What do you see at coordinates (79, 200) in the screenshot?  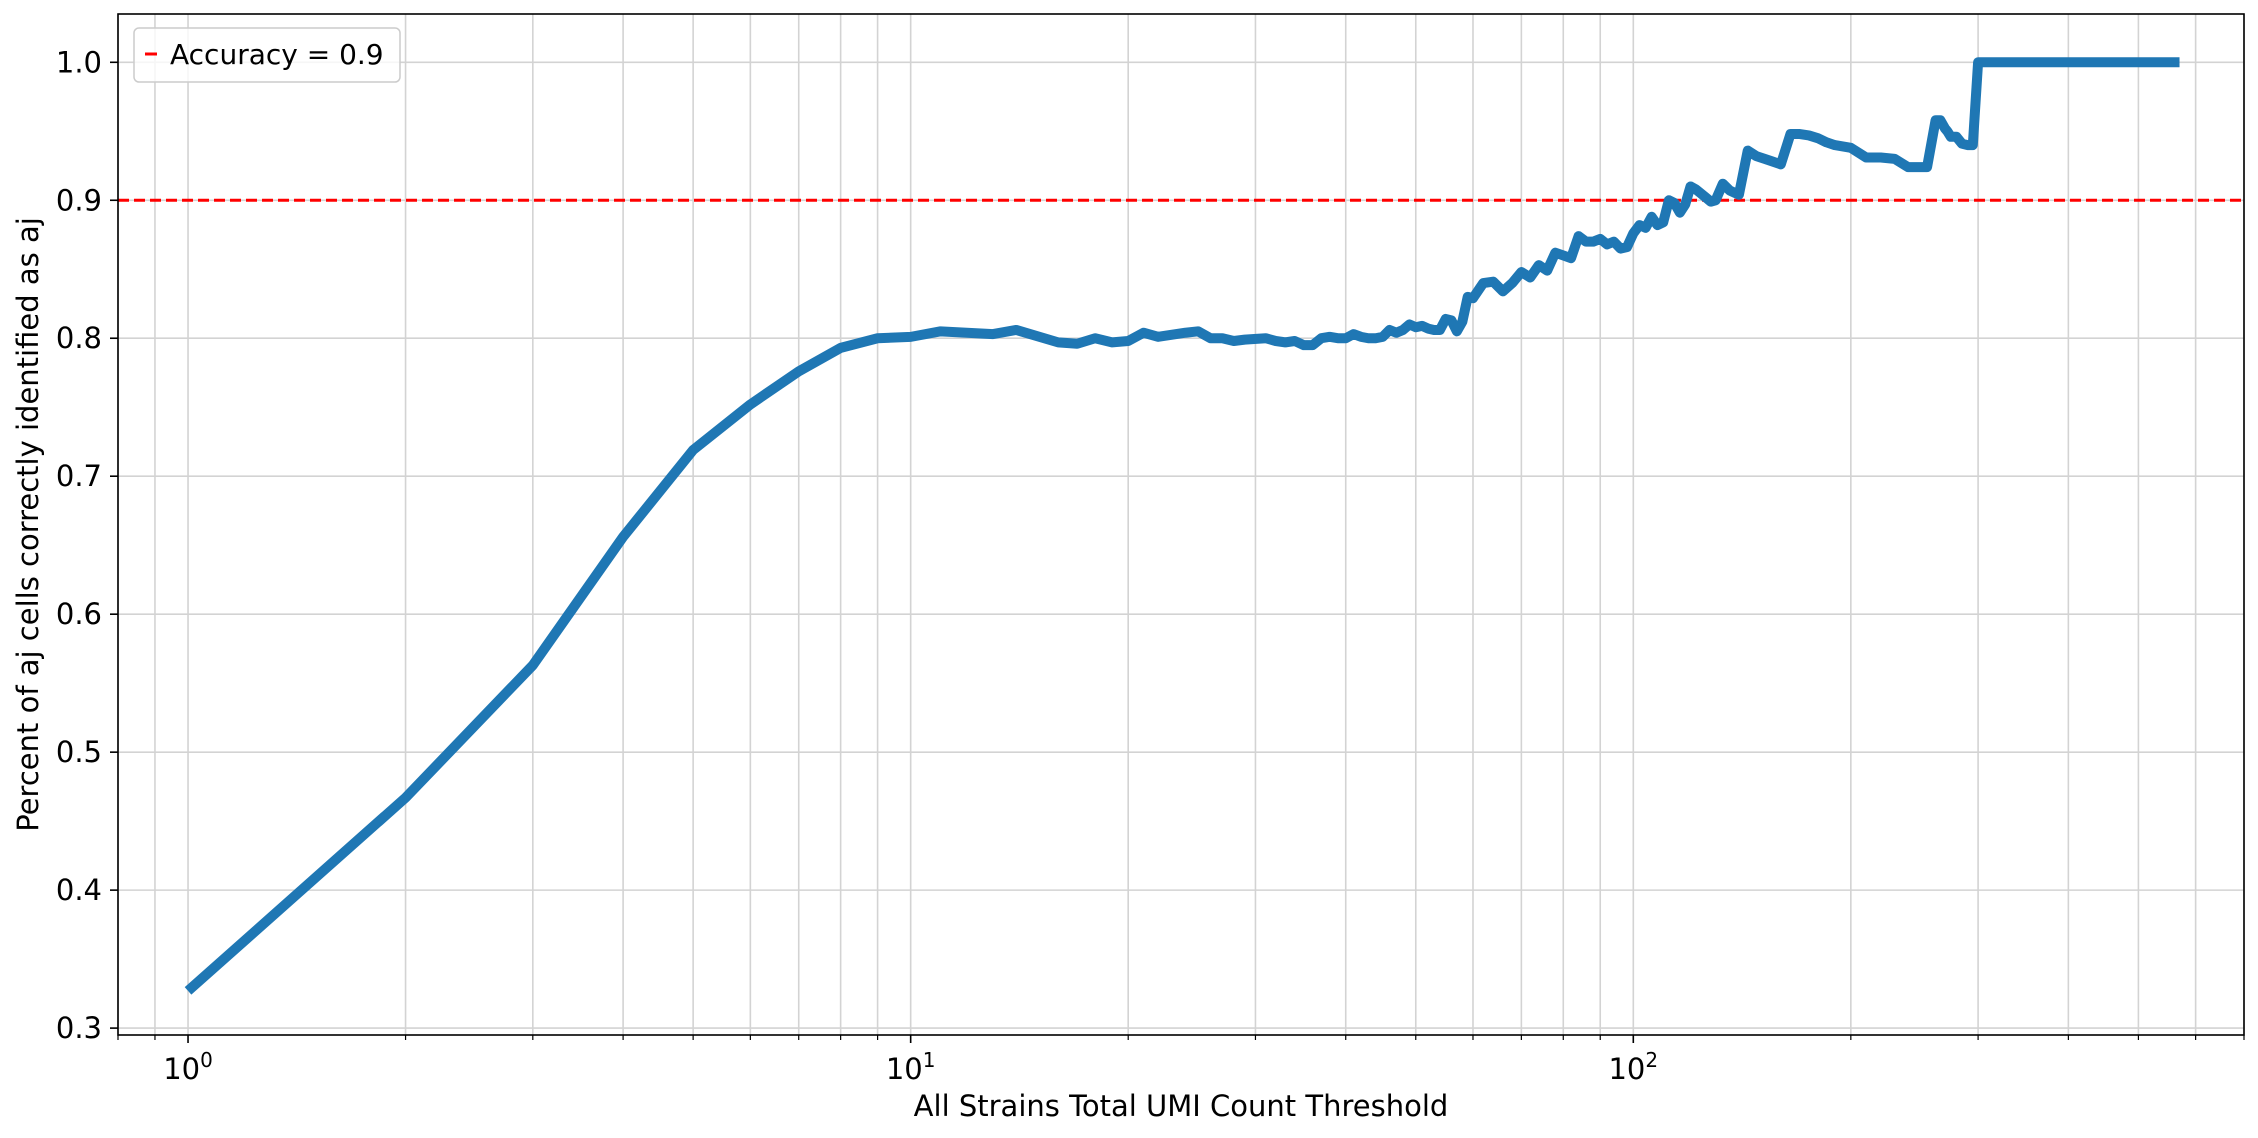 I see `y-tick-label: 0.9` at bounding box center [79, 200].